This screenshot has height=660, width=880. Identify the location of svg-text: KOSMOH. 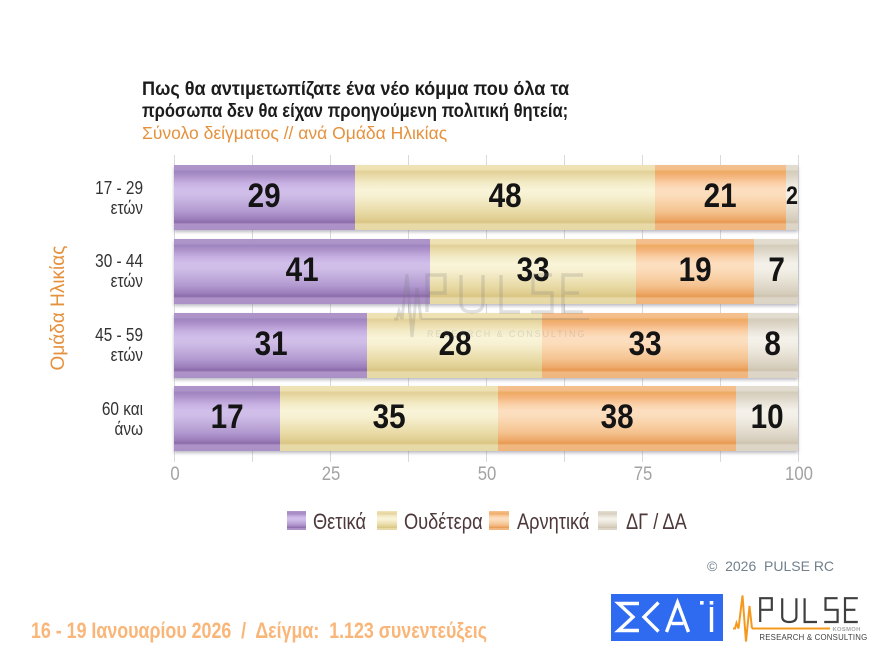
(847, 630).